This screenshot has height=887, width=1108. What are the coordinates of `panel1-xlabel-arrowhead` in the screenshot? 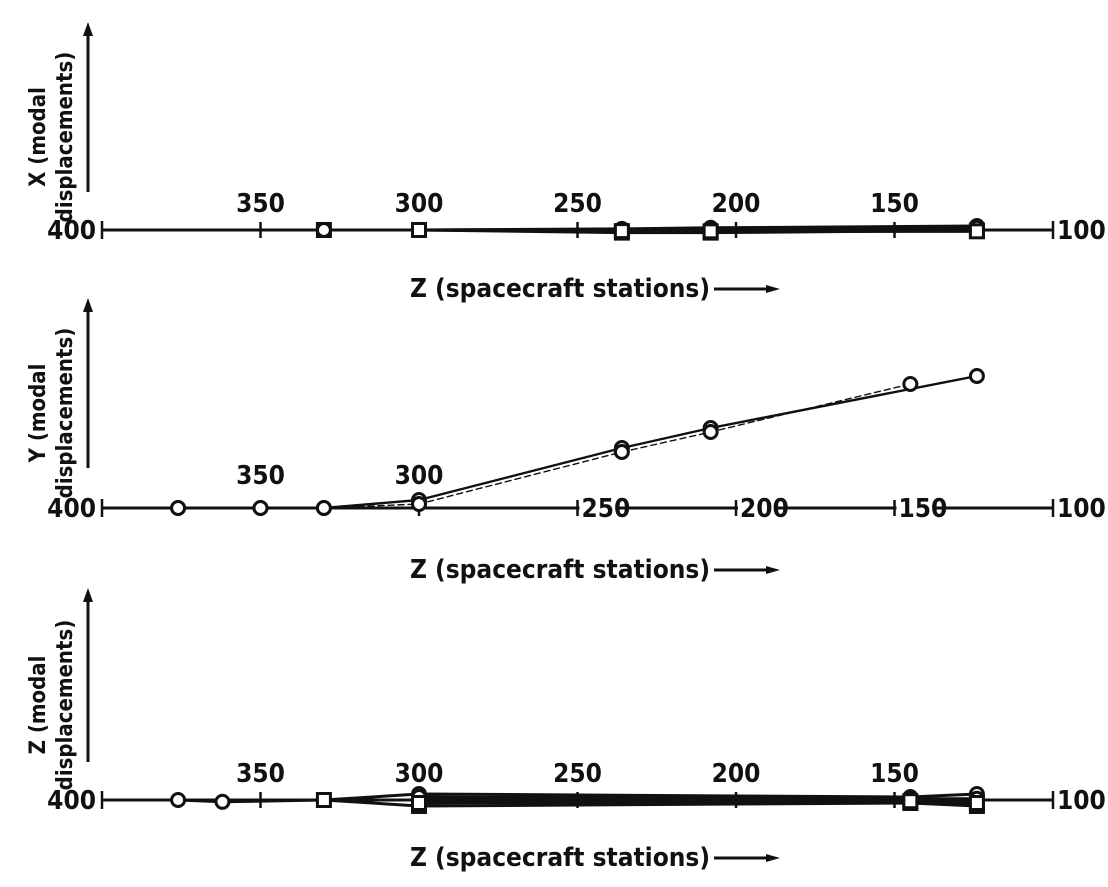 It's located at (773, 289).